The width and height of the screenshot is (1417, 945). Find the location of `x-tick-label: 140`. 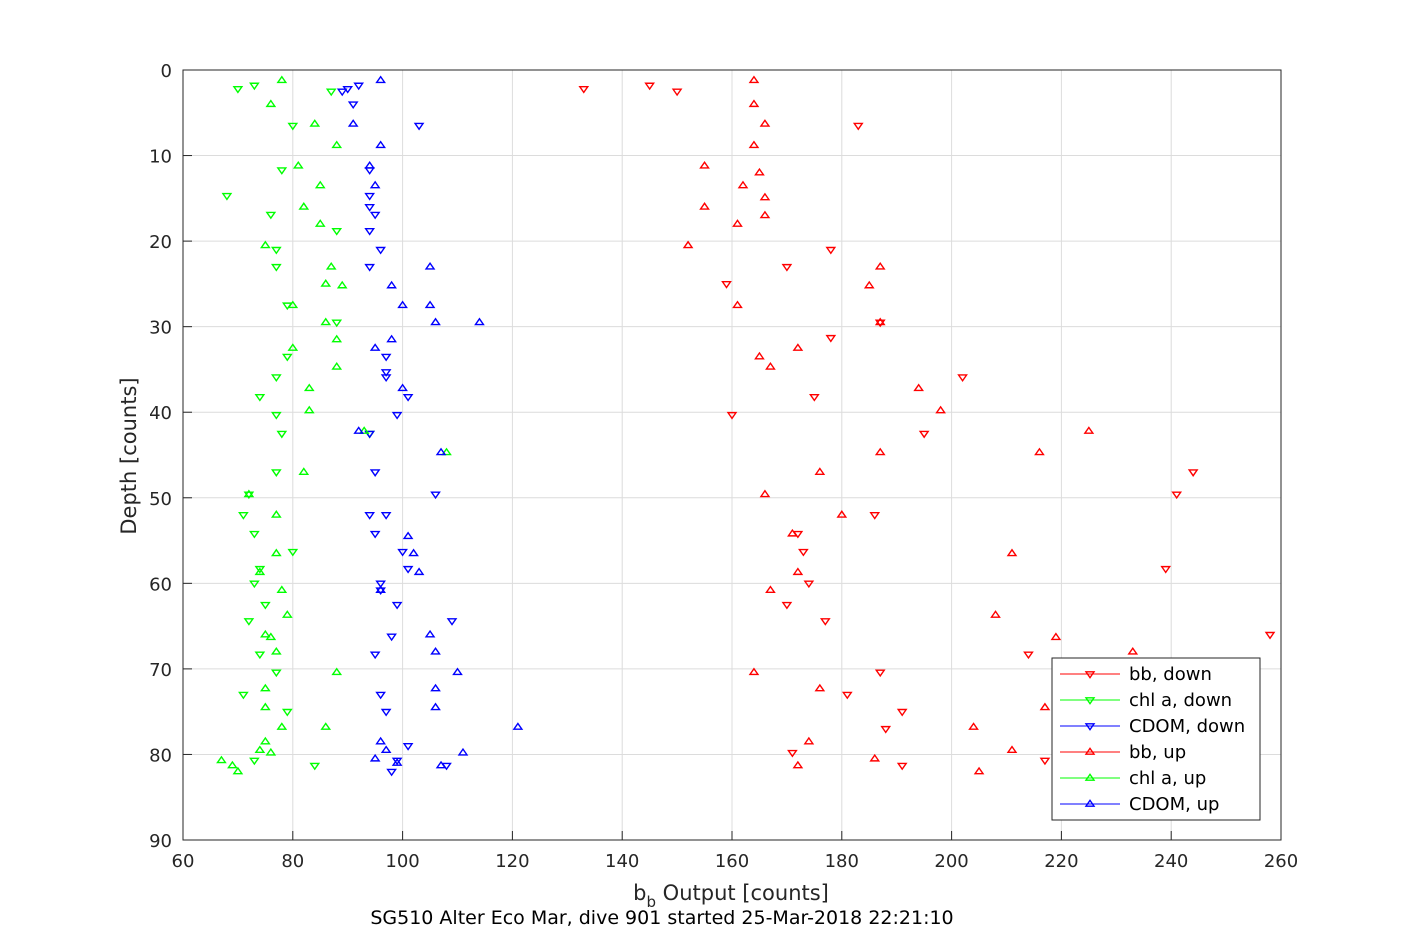

x-tick-label: 140 is located at coordinates (622, 861).